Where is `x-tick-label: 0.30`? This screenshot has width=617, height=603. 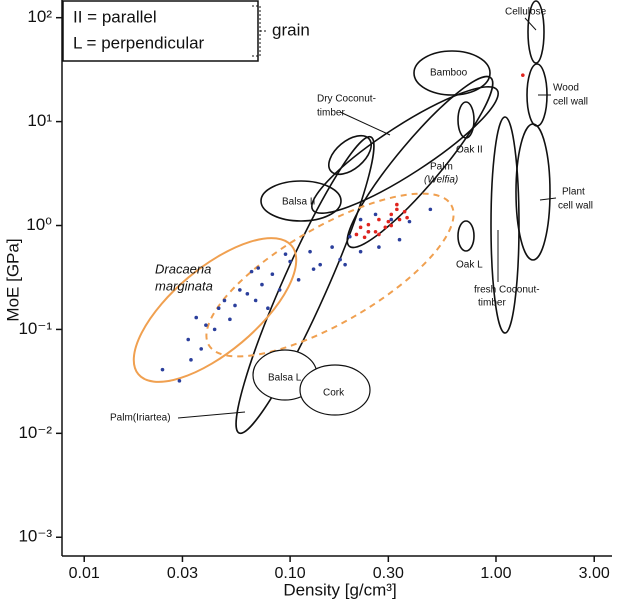 x-tick-label: 0.30 is located at coordinates (388, 573).